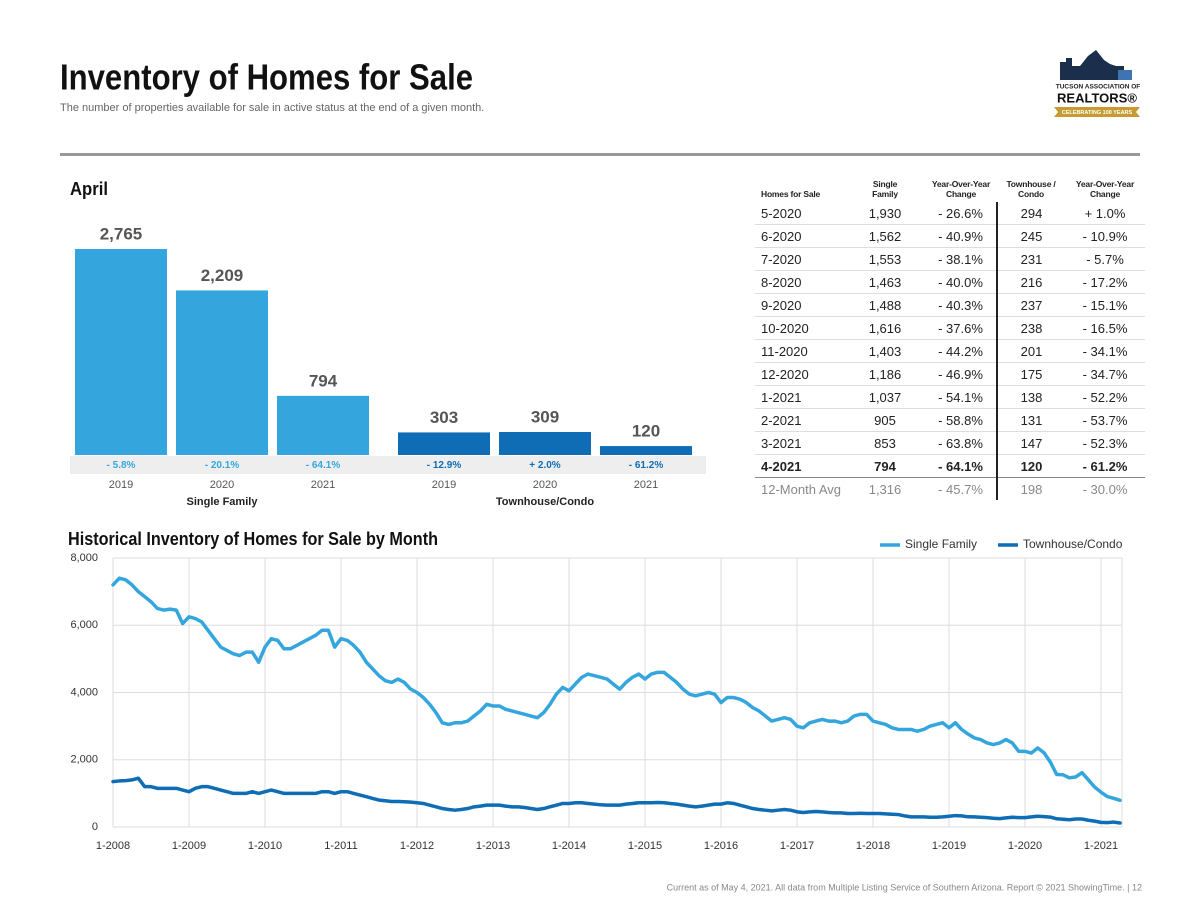 Image resolution: width=1200 pixels, height=924 pixels. What do you see at coordinates (121, 465) in the screenshot?
I see `change-label: - 5.8%` at bounding box center [121, 465].